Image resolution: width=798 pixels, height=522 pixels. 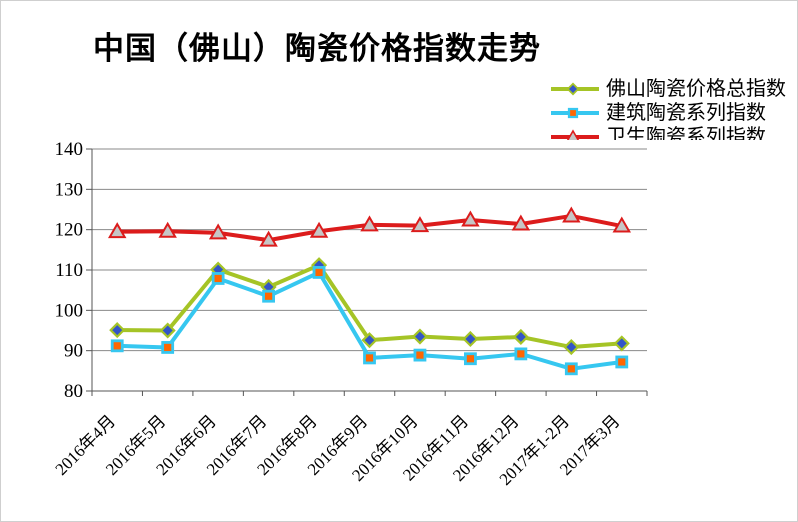 I want to click on legend-triangle-marker-icon, so click(x=575, y=134).